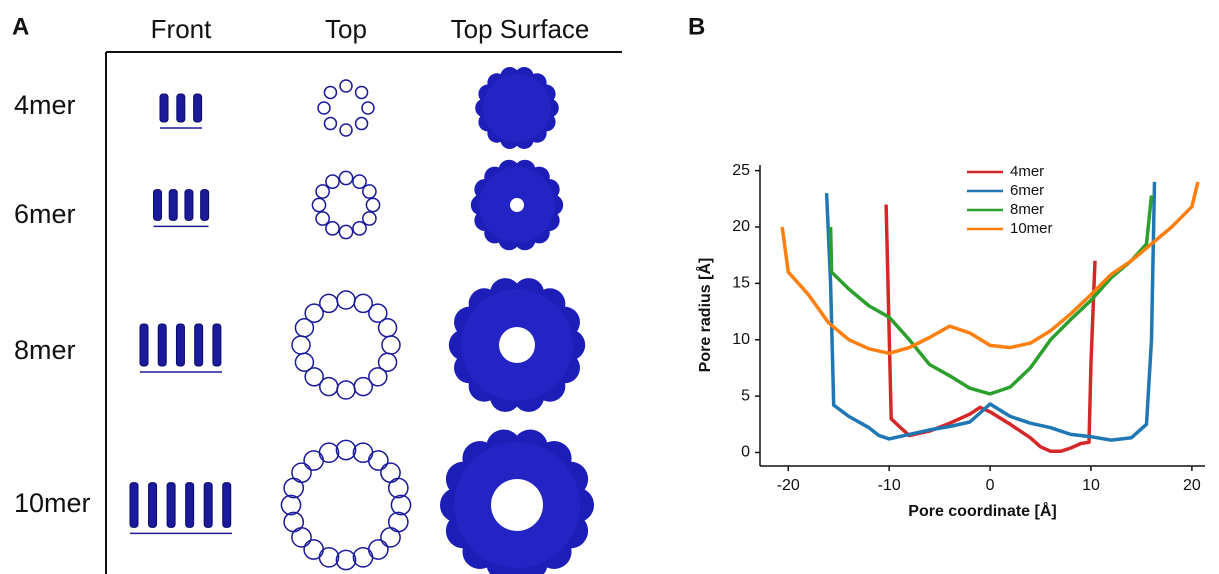 The image size is (1219, 574). What do you see at coordinates (20, 26) in the screenshot?
I see `panel-label: A` at bounding box center [20, 26].